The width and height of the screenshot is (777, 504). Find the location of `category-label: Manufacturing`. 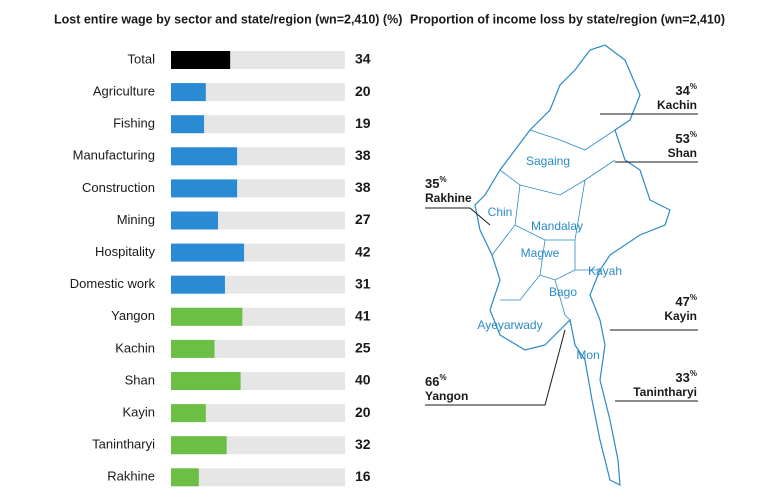

category-label: Manufacturing is located at coordinates (114, 155).